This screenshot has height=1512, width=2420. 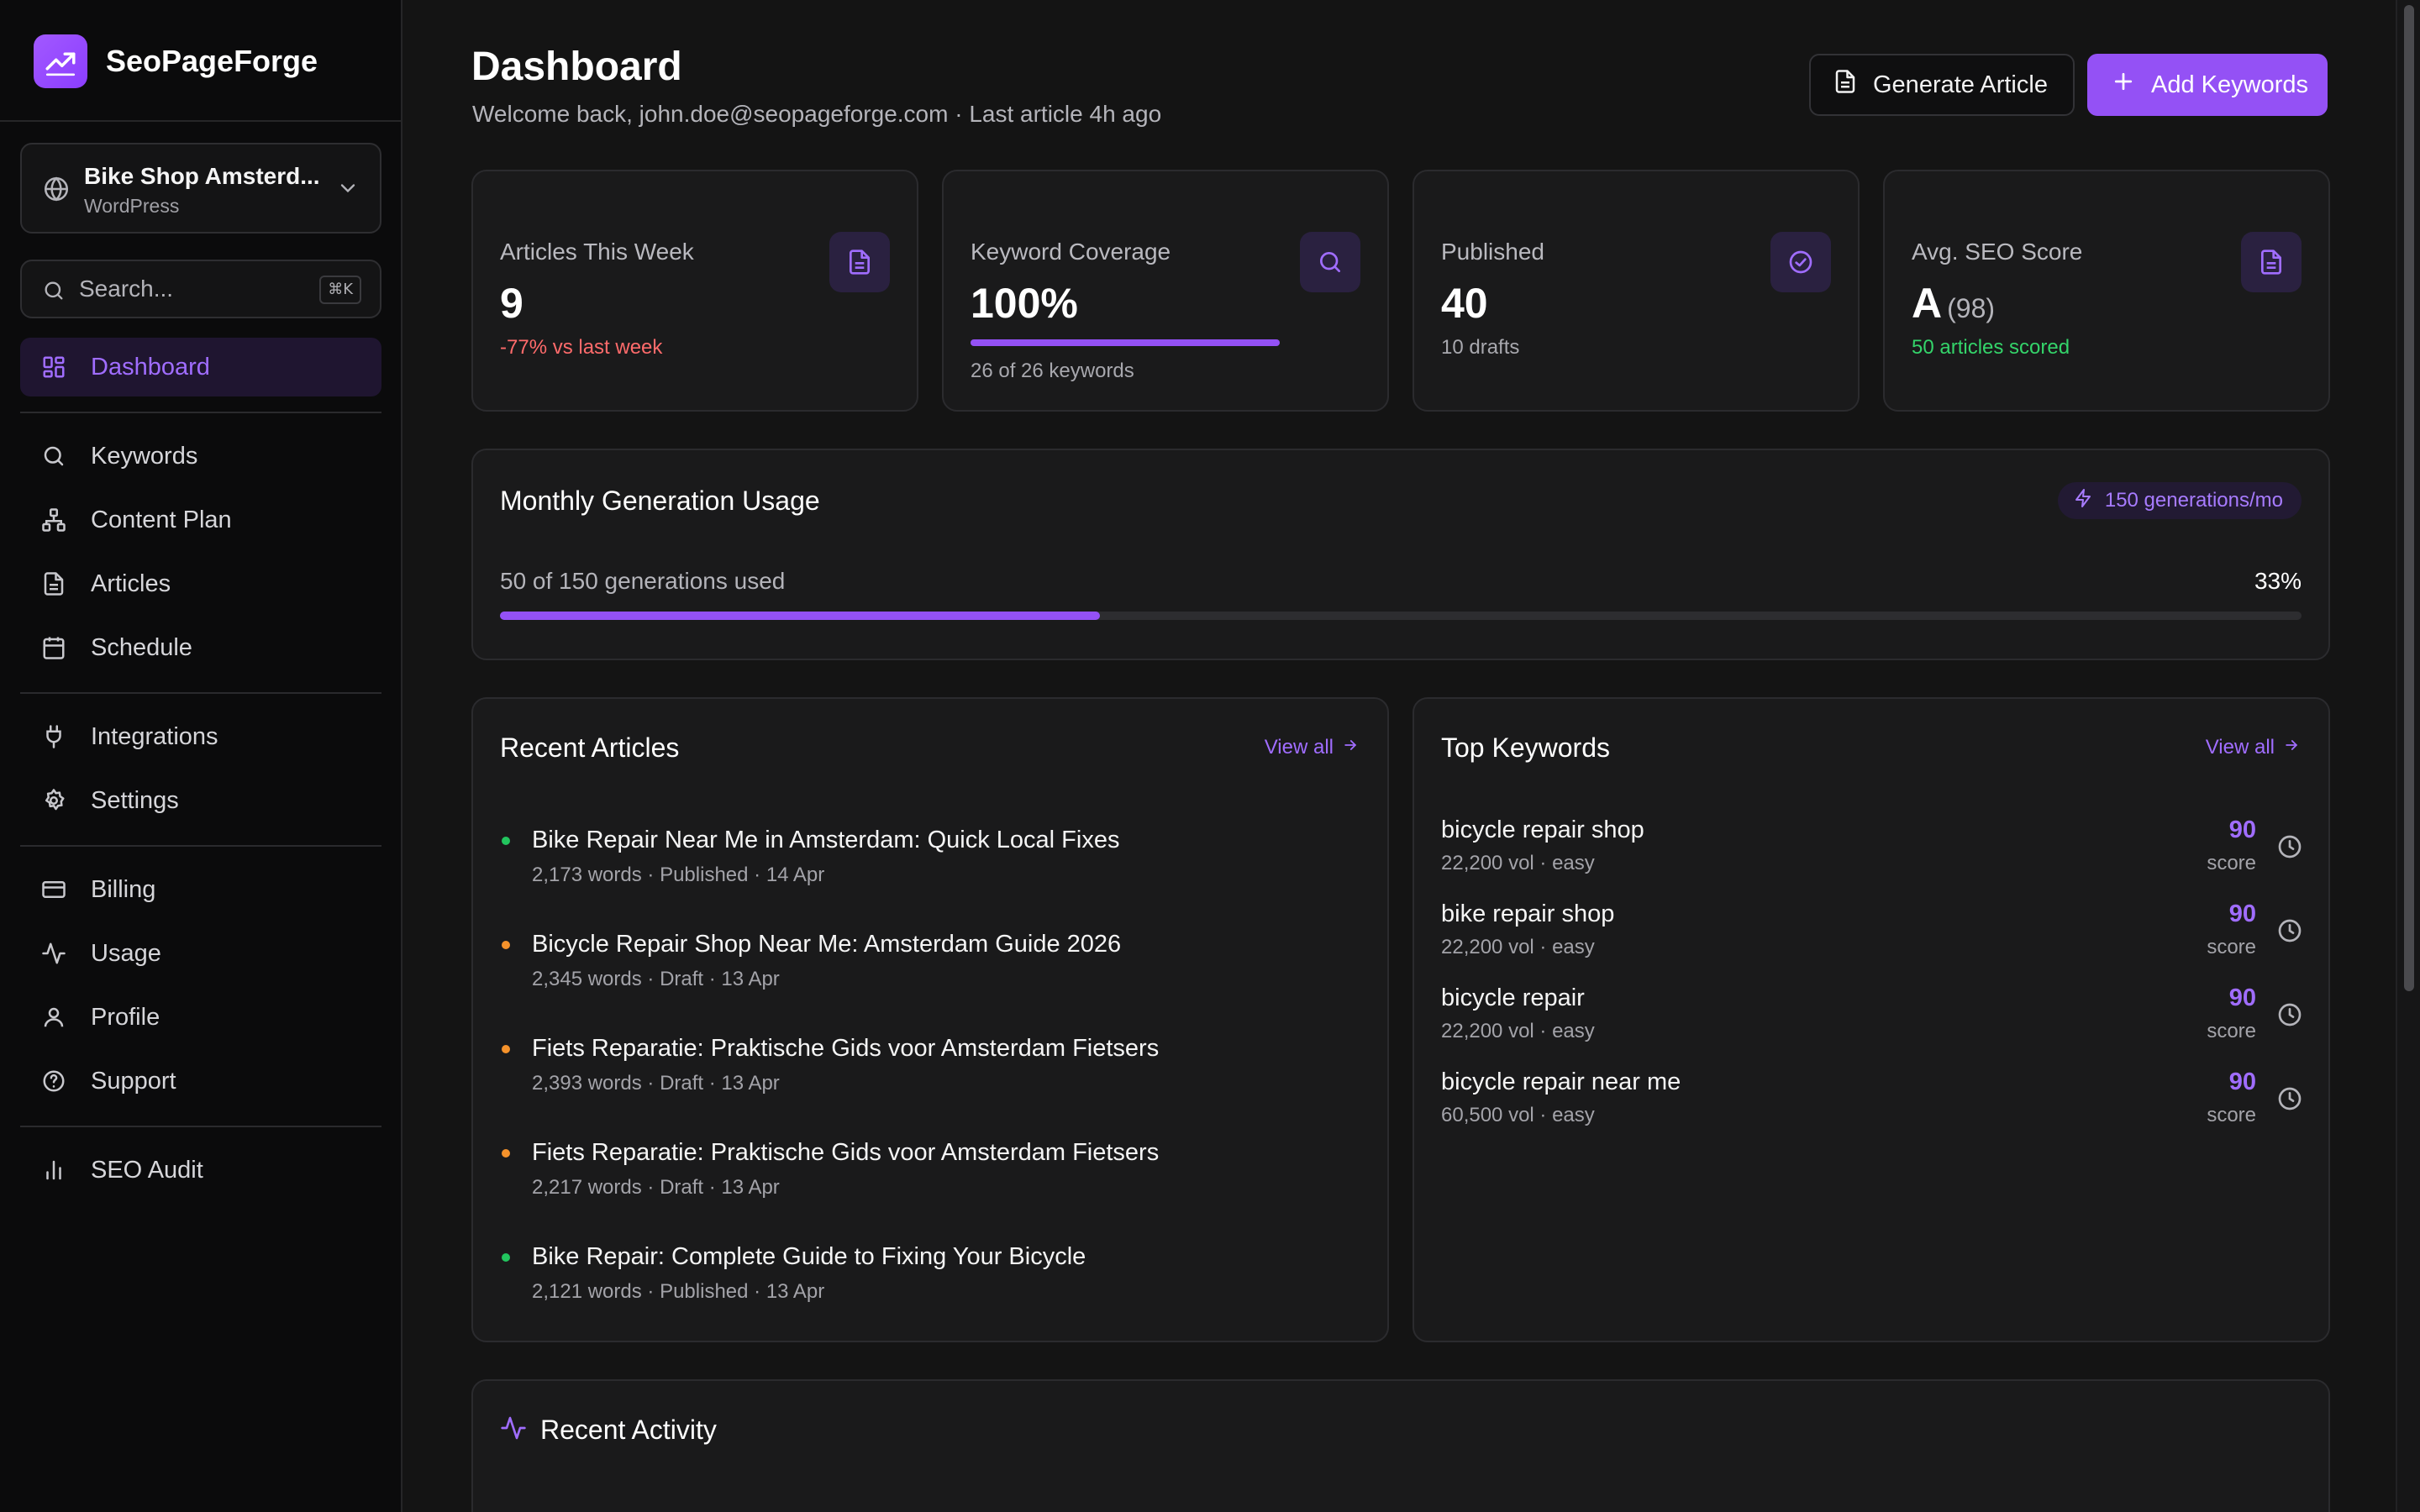 I want to click on plug-icon, so click(x=53, y=736).